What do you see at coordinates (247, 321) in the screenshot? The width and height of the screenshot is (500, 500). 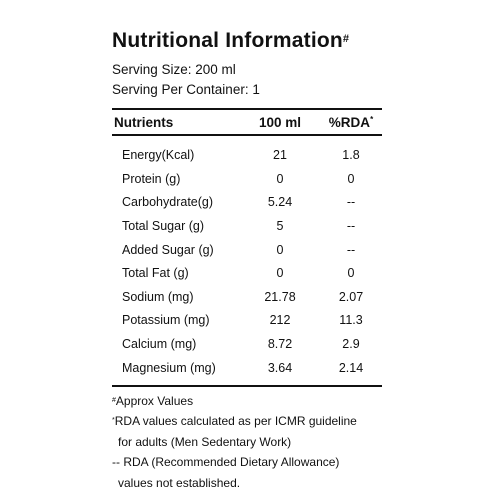 I see `table-row: Potassium (mg) 212 11.3` at bounding box center [247, 321].